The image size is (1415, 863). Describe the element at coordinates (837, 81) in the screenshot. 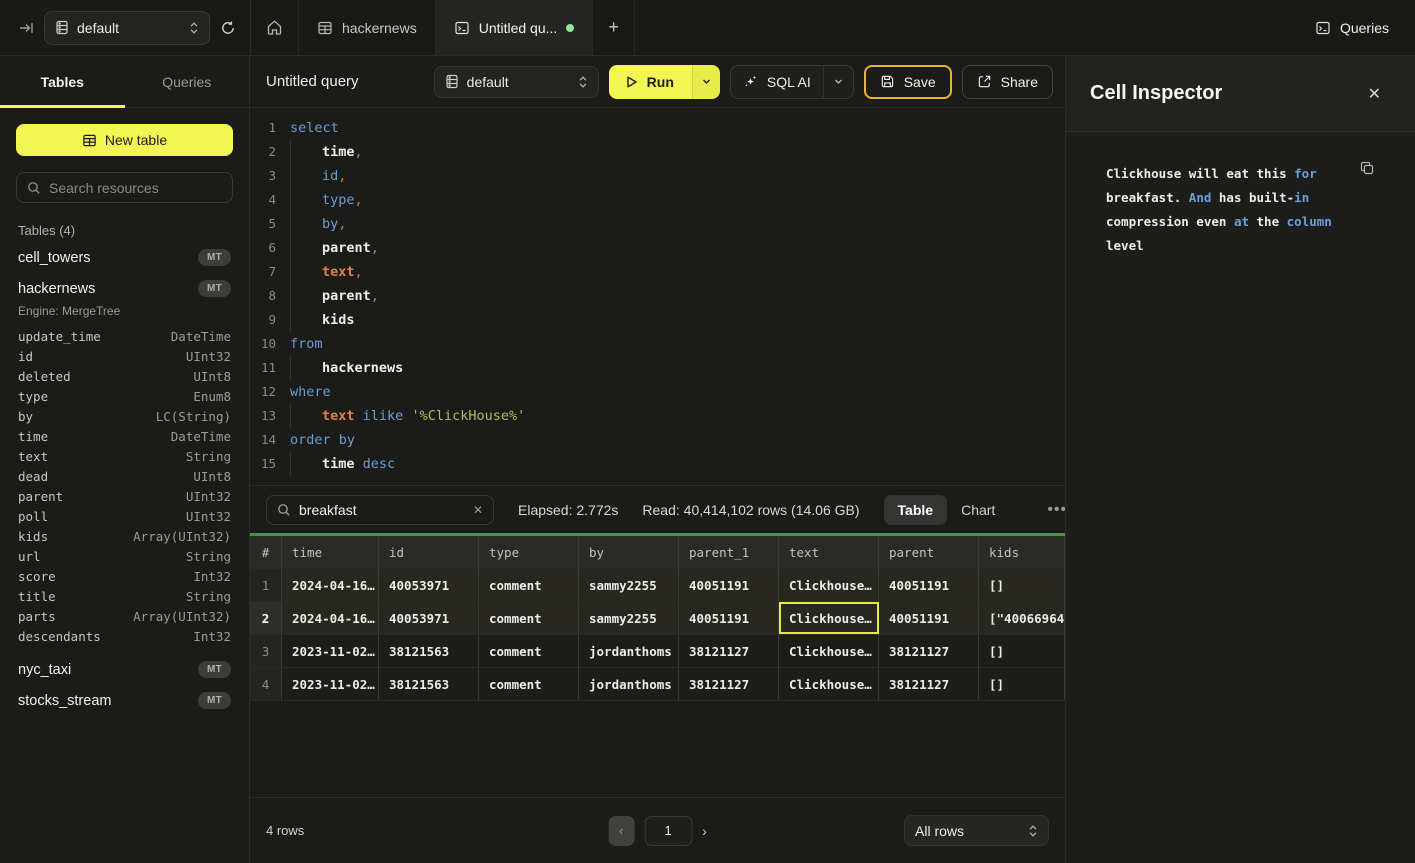

I see `sql-ai-caret` at that location.